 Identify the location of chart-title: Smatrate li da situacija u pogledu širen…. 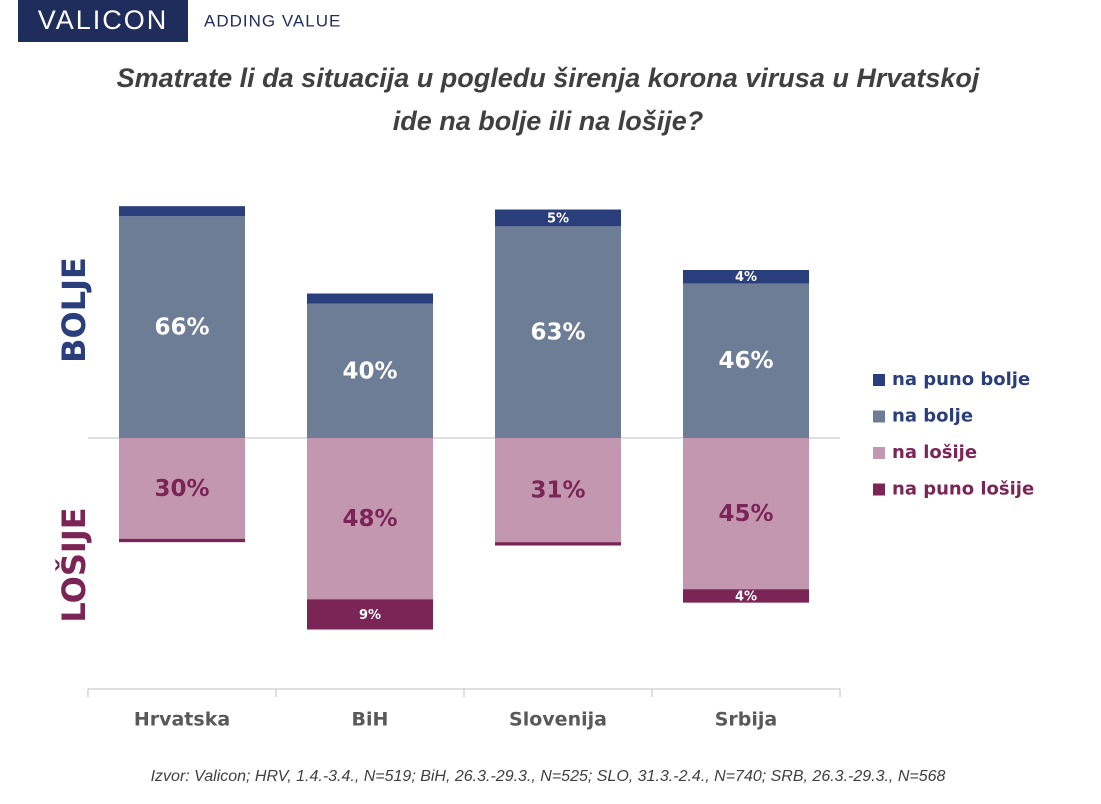
(548, 78).